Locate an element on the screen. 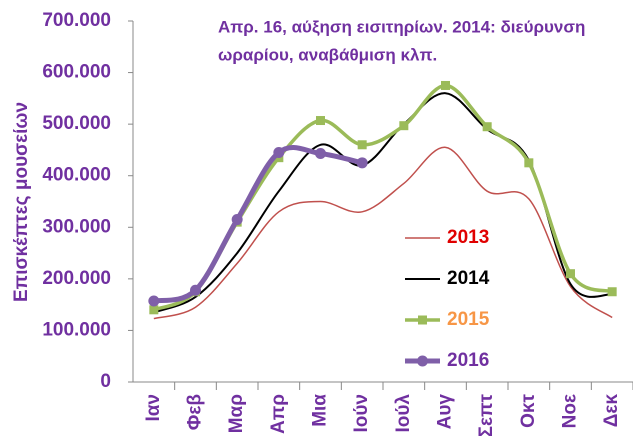  x-tick-label: Μαρ is located at coordinates (236, 414).